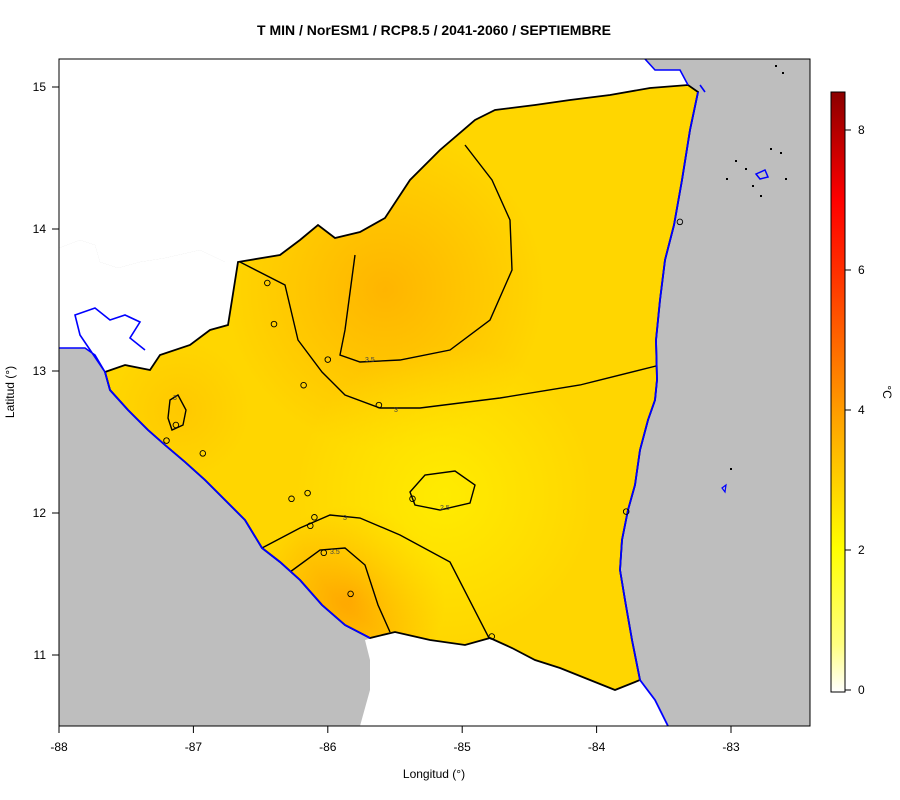 Image resolution: width=900 pixels, height=800 pixels. I want to click on x-tick-label: -84, so click(597, 747).